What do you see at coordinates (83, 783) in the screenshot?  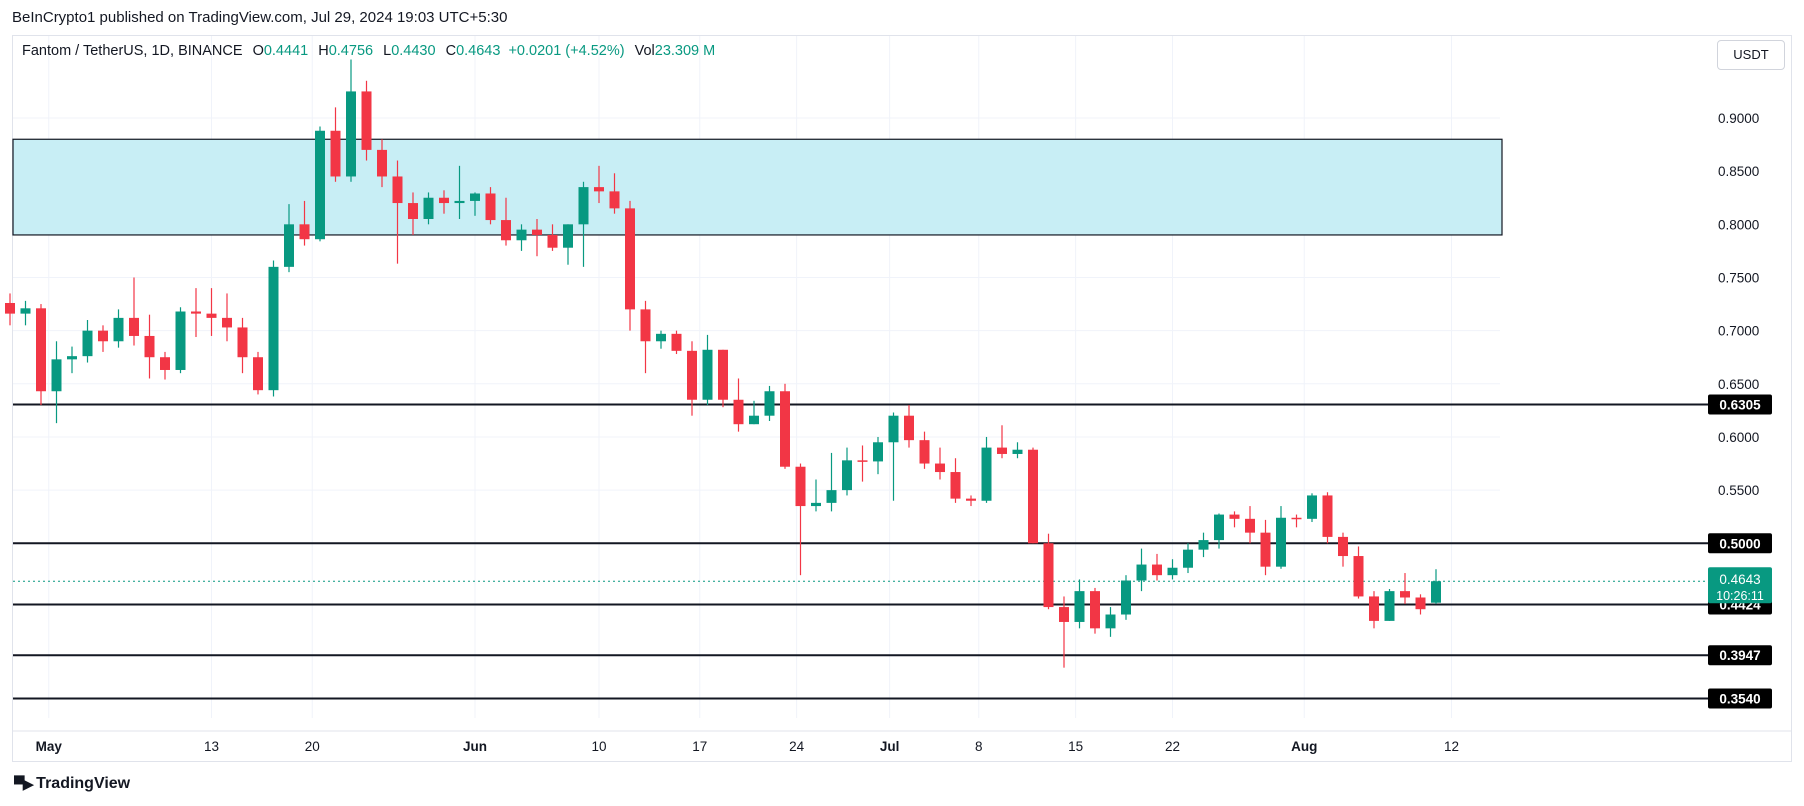 I see `tradingview-logo-text: TradingView` at bounding box center [83, 783].